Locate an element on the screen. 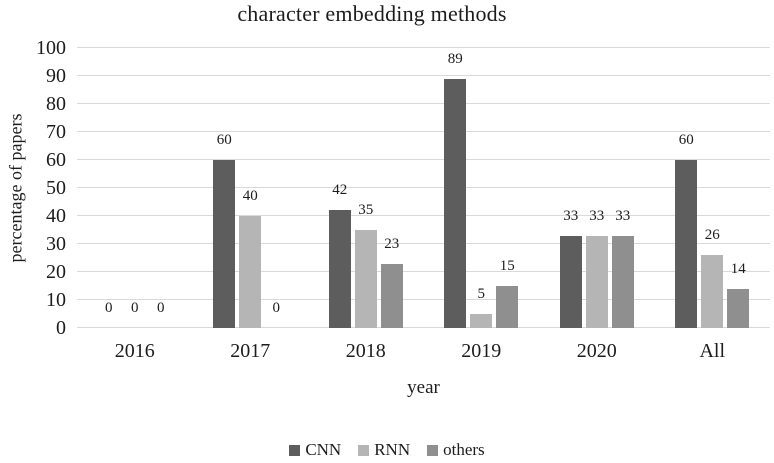 The height and width of the screenshot is (463, 774). chart-legend: CNN RNN others is located at coordinates (387, 450).